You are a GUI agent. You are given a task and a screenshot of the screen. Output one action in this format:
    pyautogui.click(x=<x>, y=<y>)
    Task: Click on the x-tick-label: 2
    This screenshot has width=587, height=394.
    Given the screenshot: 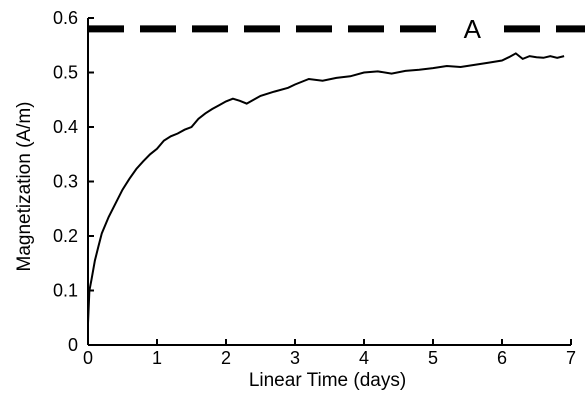 What is the action you would take?
    pyautogui.click(x=226, y=358)
    